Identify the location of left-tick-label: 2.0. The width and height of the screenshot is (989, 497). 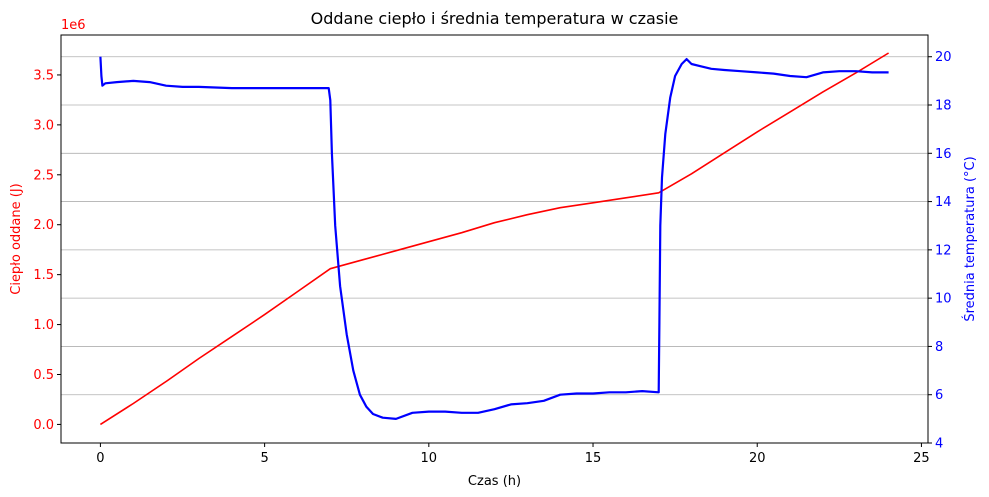
(43, 225).